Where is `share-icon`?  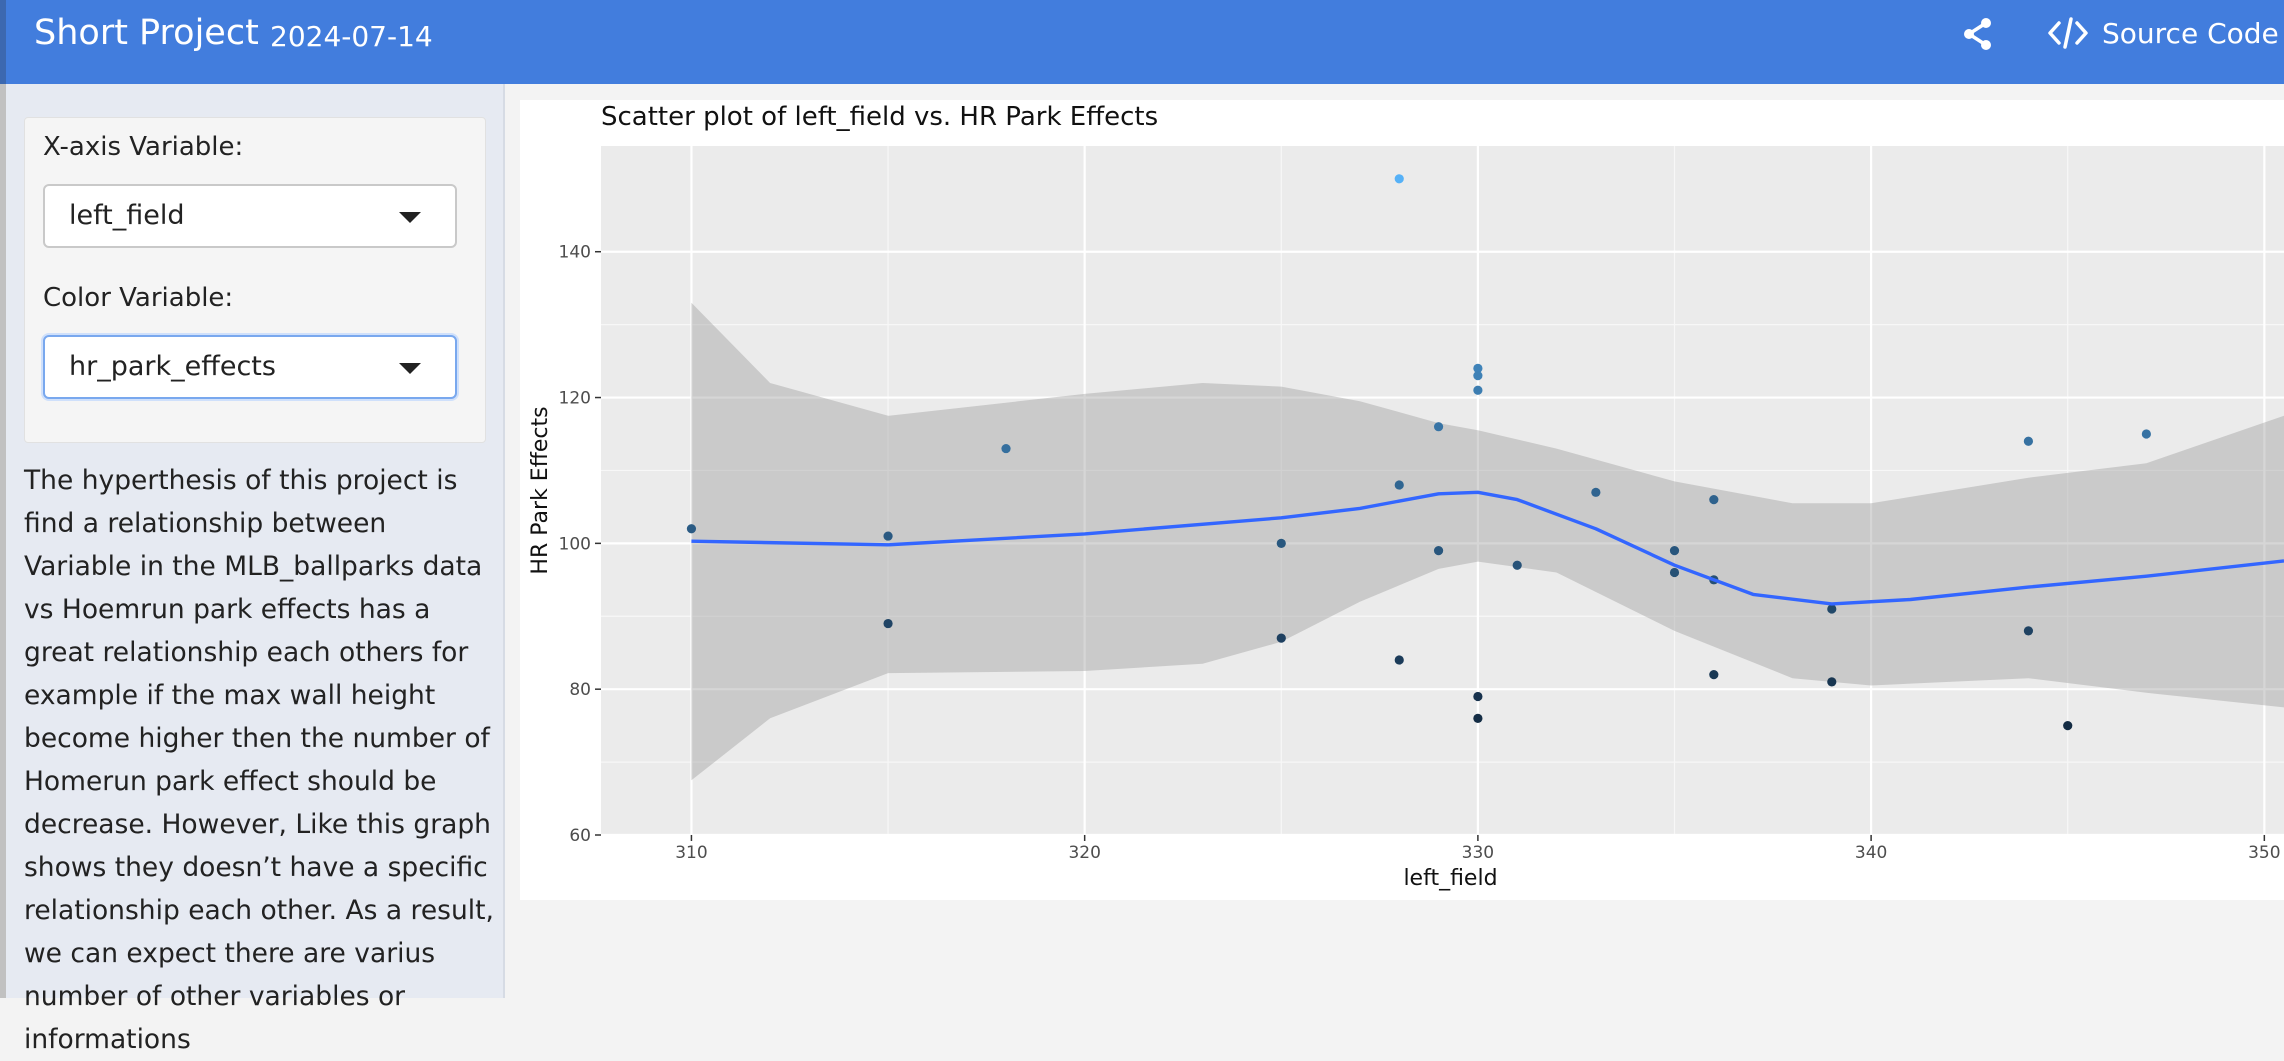 share-icon is located at coordinates (1978, 34).